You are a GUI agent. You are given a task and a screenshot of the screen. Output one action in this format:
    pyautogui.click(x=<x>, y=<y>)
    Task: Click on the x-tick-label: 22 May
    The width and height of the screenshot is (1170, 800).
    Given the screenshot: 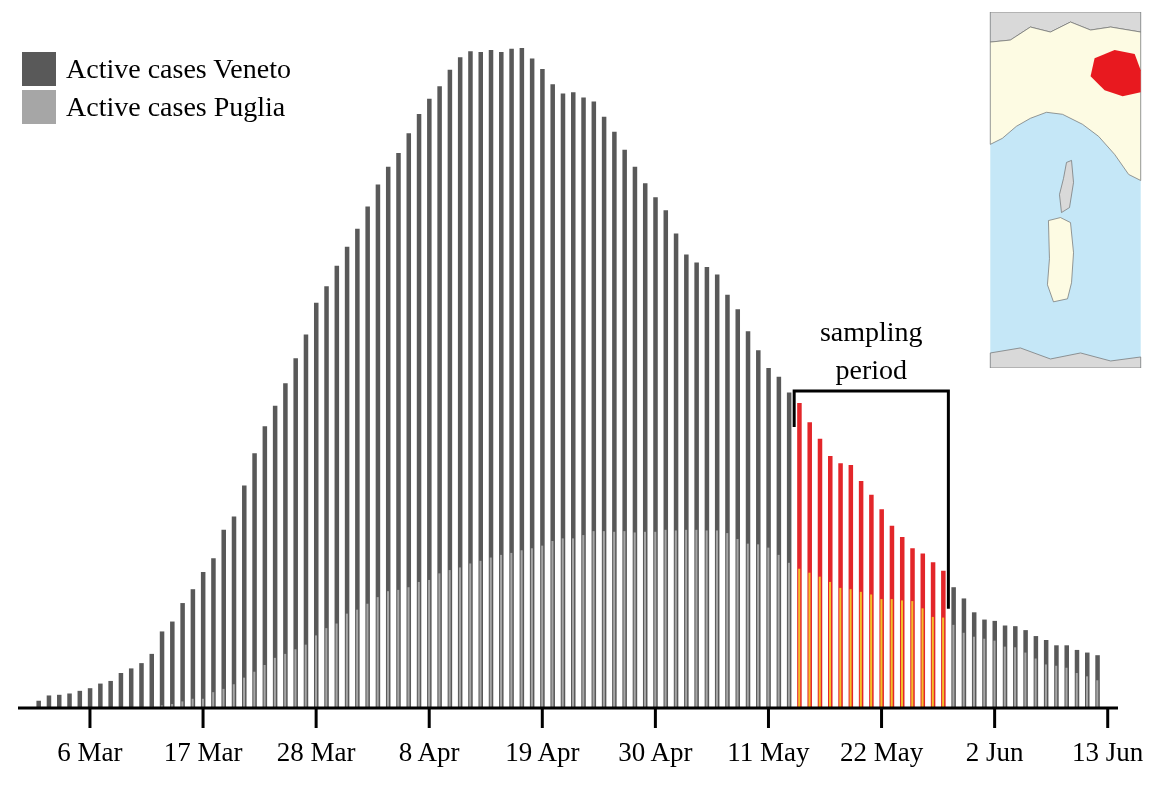 What is the action you would take?
    pyautogui.click(x=881, y=752)
    